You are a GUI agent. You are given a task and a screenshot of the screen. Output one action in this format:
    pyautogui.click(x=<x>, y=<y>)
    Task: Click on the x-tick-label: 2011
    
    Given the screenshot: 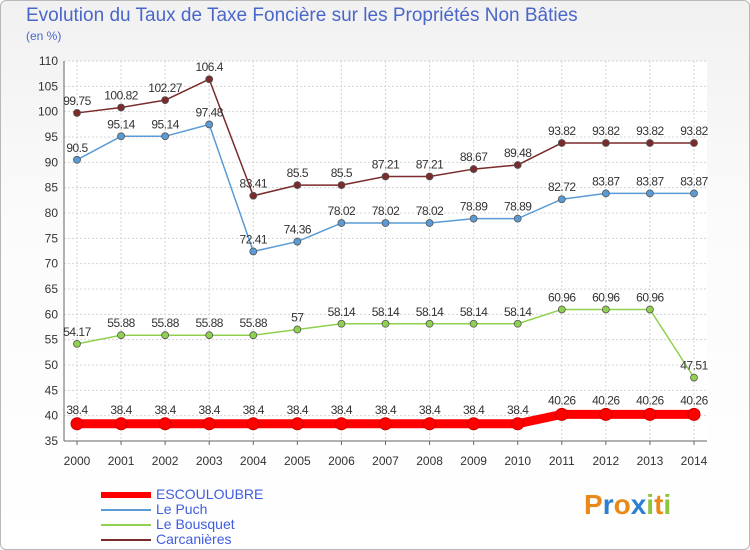 What is the action you would take?
    pyautogui.click(x=562, y=461)
    